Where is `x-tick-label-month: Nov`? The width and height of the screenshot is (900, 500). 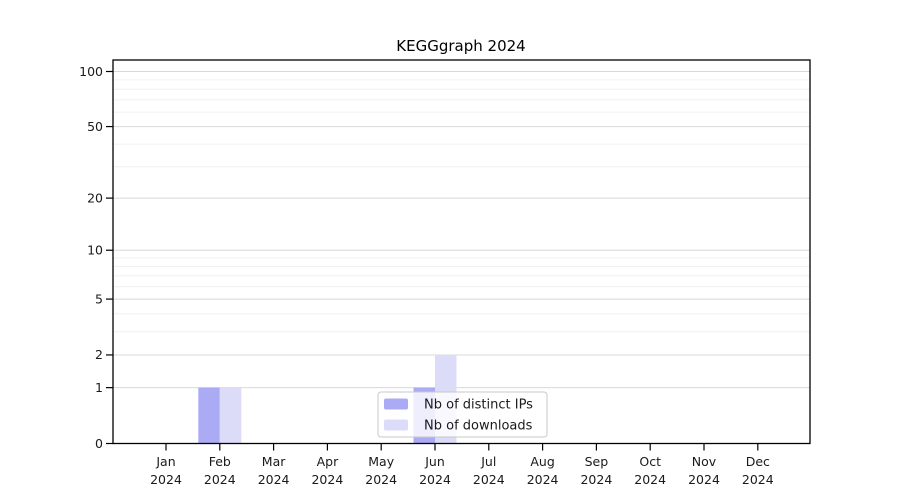
x-tick-label-month: Nov is located at coordinates (704, 461).